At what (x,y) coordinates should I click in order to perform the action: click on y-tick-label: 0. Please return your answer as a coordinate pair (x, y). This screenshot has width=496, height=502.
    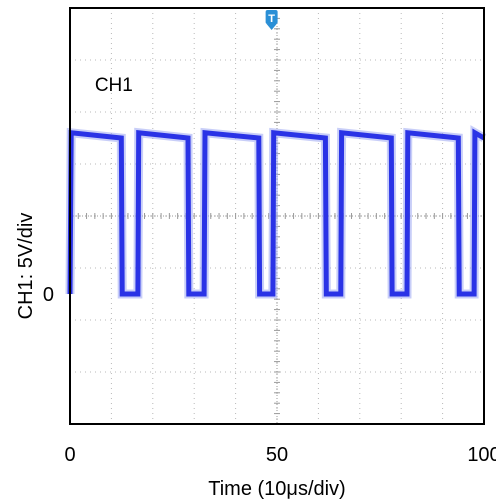
    Looking at the image, I should click on (48, 295).